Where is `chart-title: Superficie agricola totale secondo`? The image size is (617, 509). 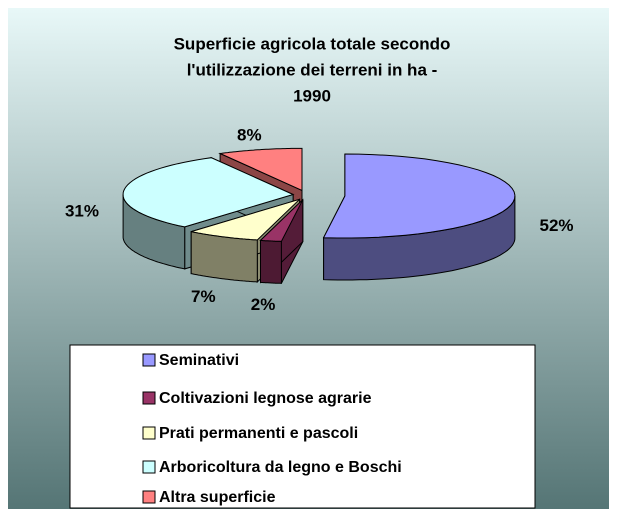 chart-title: Superficie agricola totale secondo is located at coordinates (312, 43).